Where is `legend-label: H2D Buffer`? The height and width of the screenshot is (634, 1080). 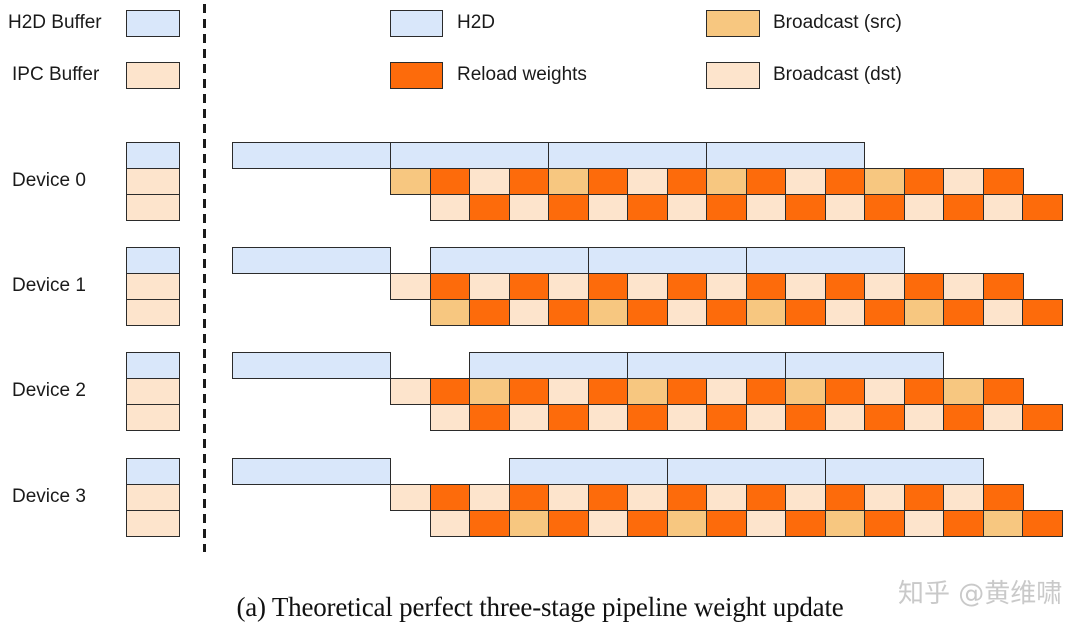 legend-label: H2D Buffer is located at coordinates (55, 22).